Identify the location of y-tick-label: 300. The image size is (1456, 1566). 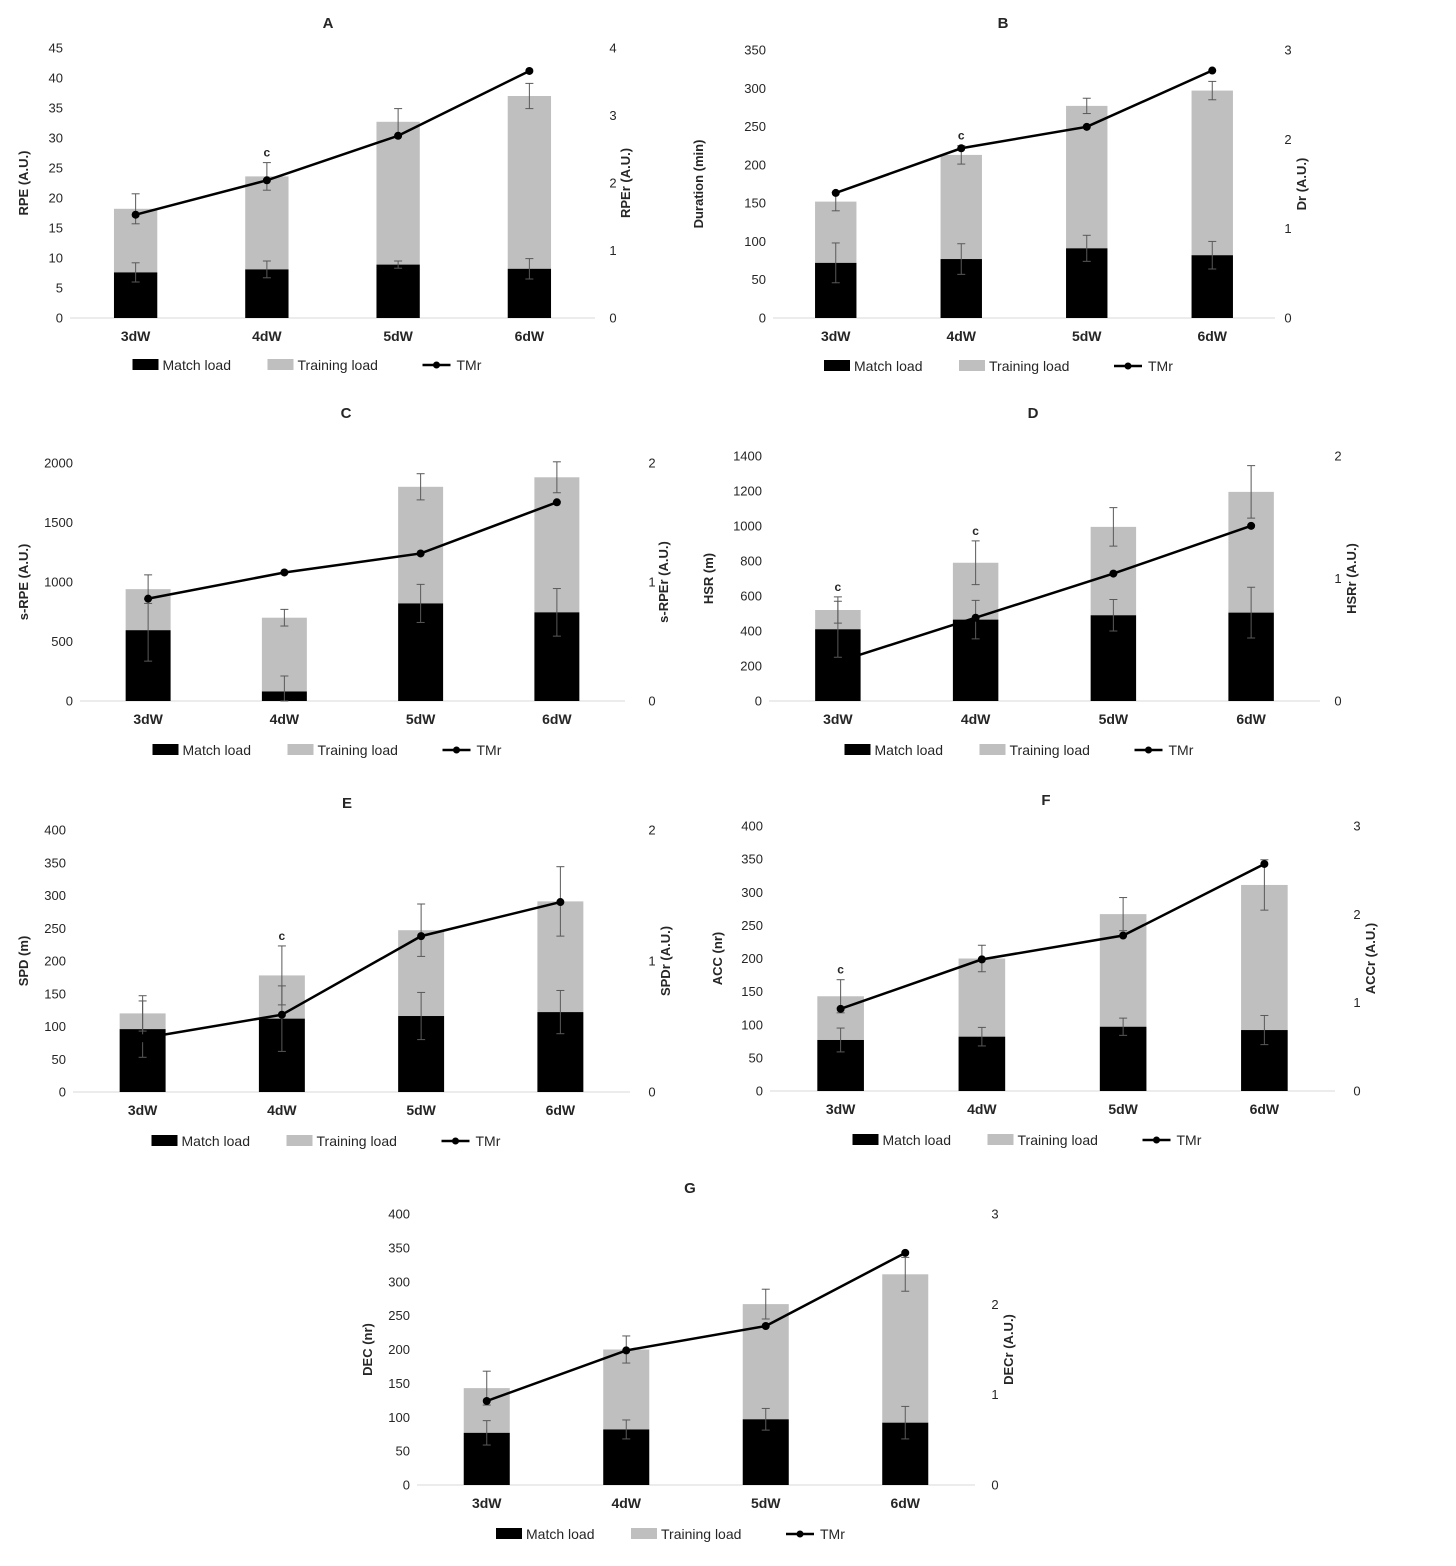
(55, 895).